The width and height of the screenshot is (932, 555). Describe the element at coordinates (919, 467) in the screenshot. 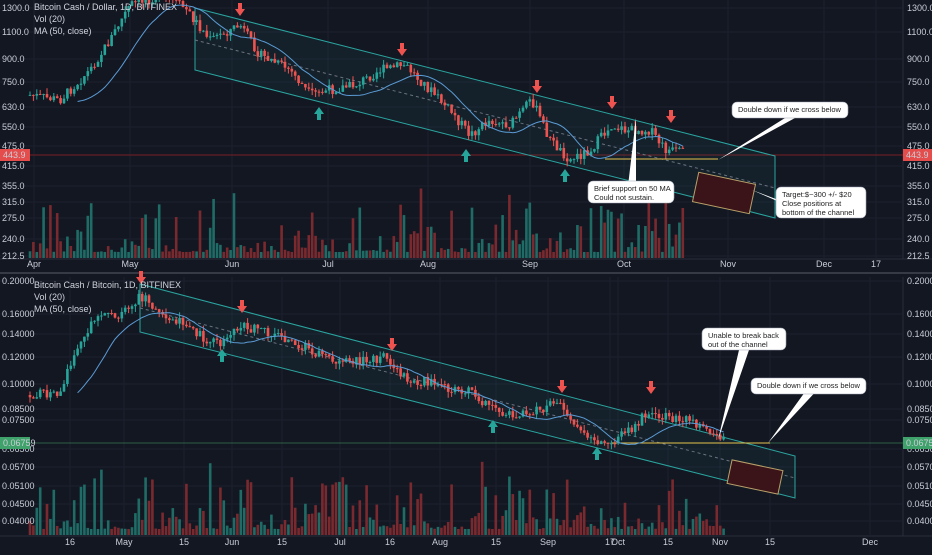

I see `price-tick-right: 0.05700` at that location.